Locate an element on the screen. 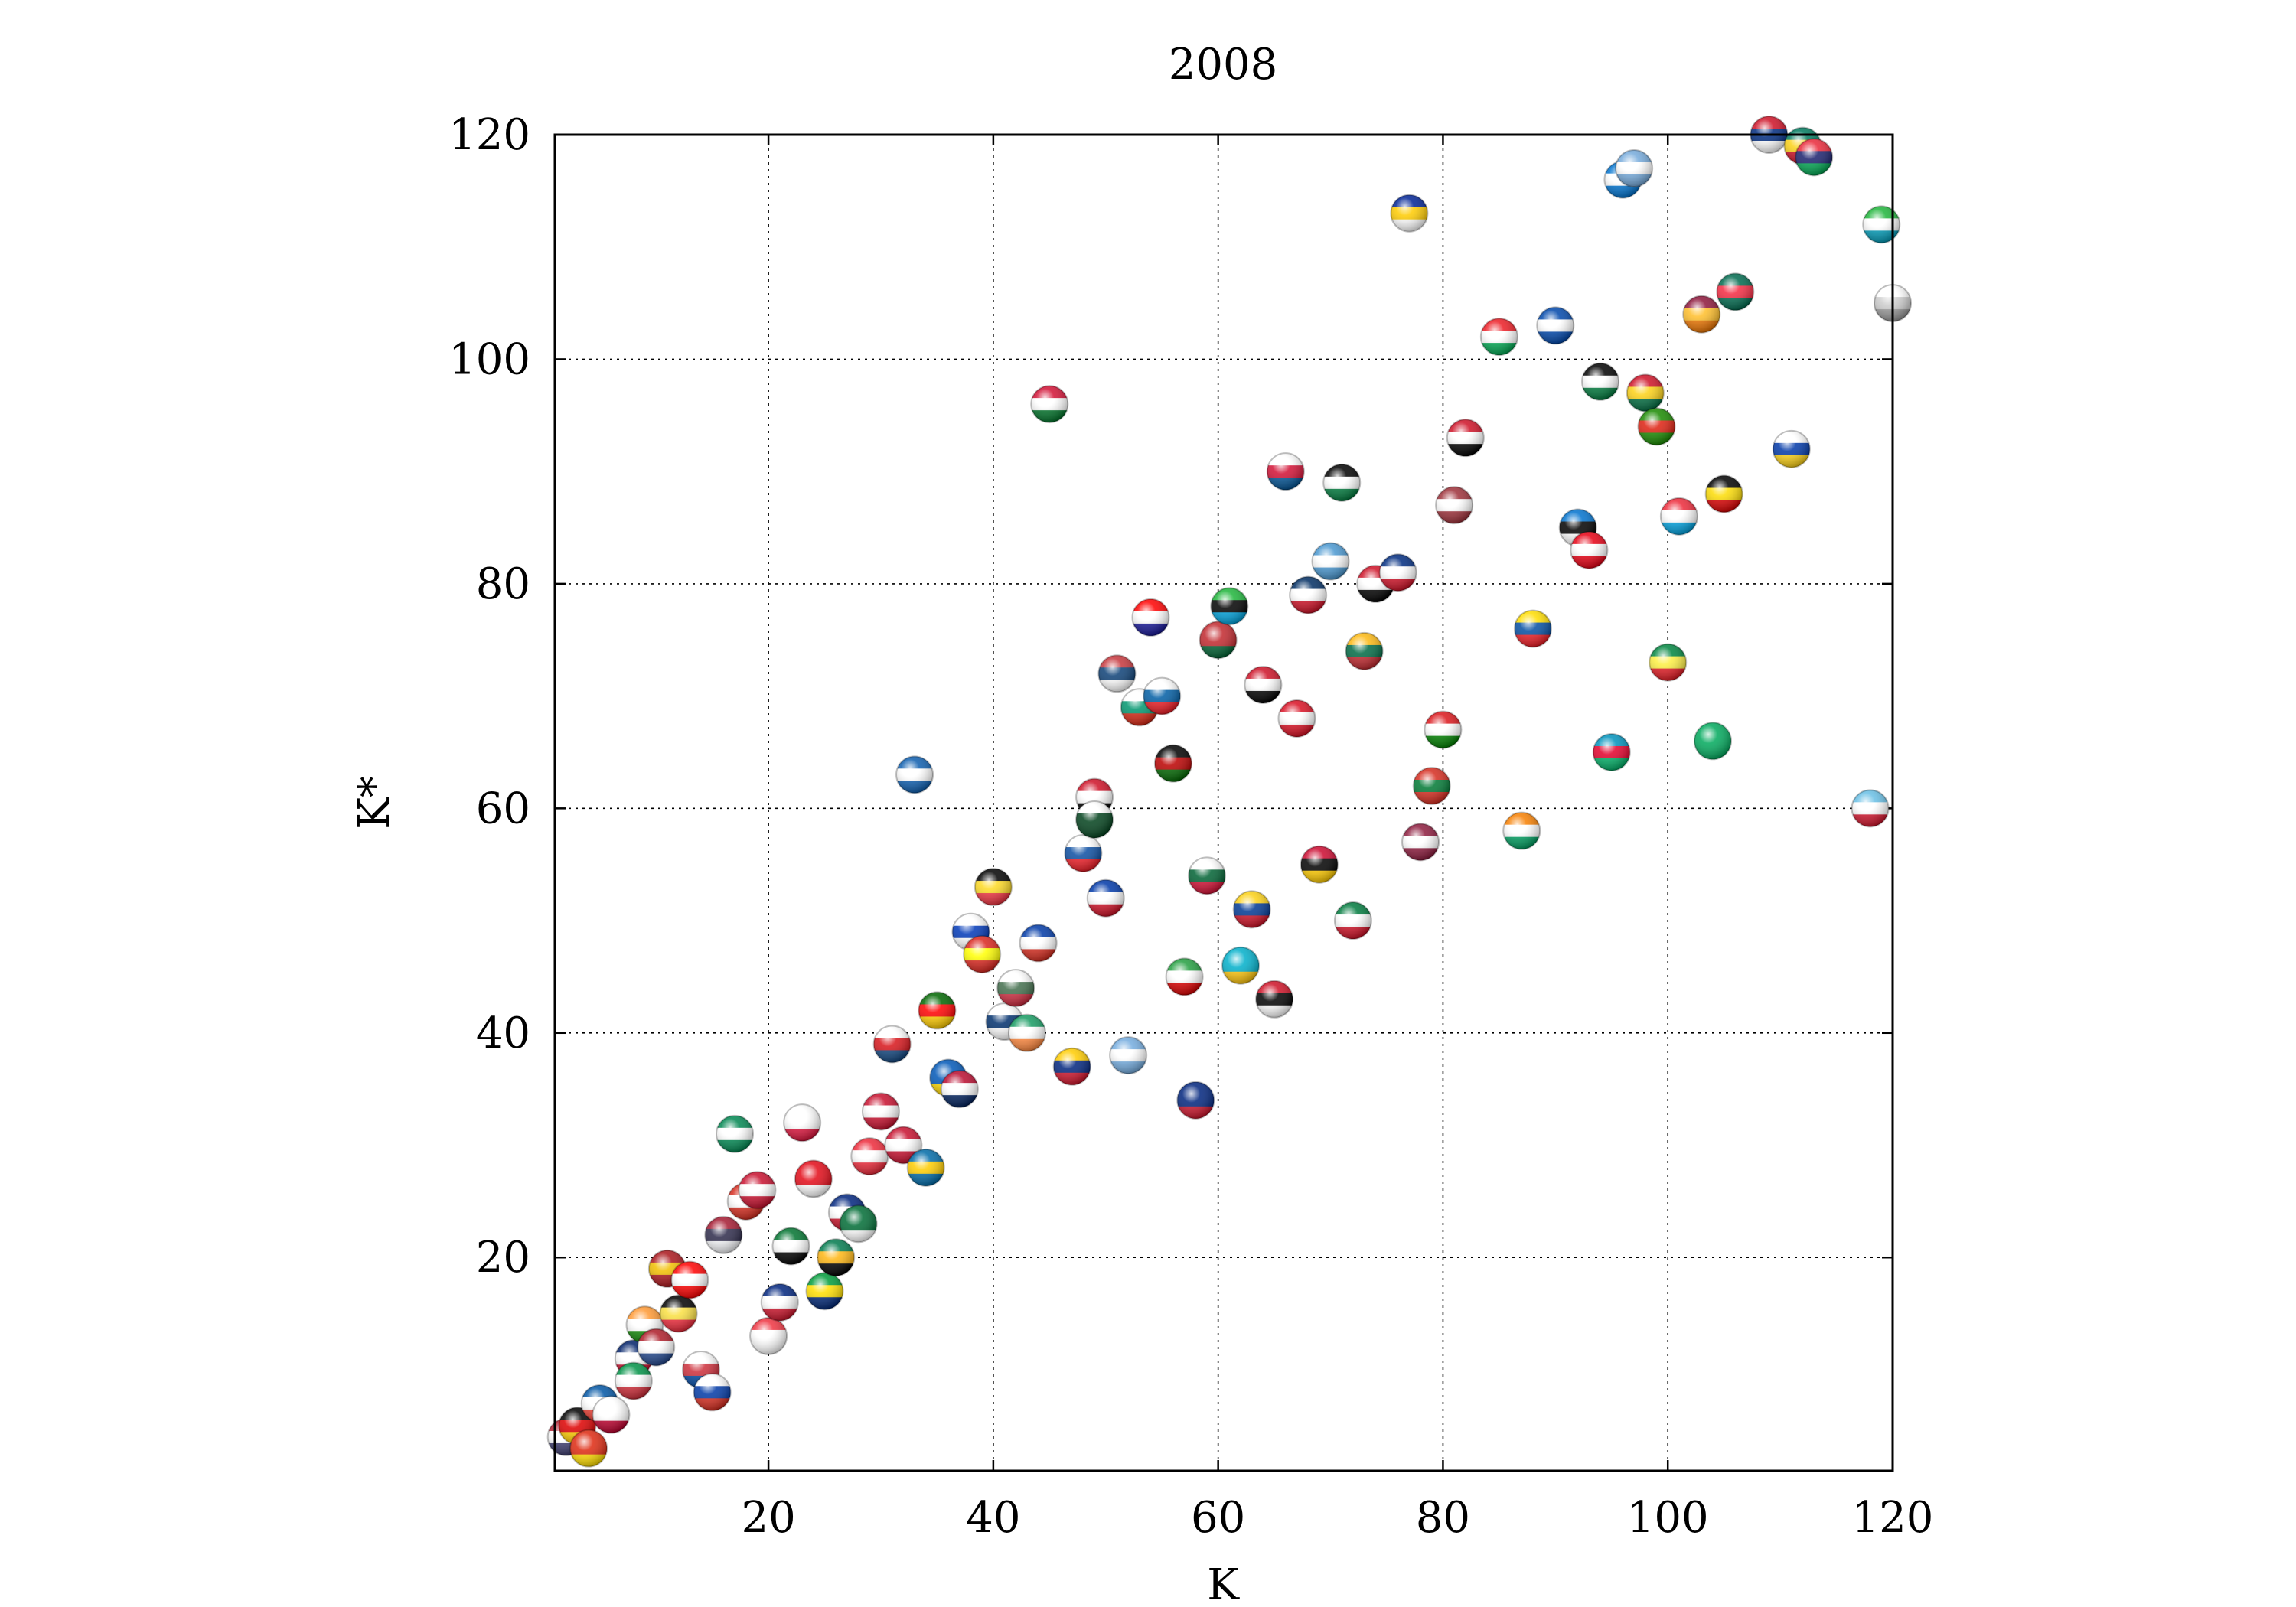 The width and height of the screenshot is (2296, 1607). y-tick-label: 80 is located at coordinates (503, 584).